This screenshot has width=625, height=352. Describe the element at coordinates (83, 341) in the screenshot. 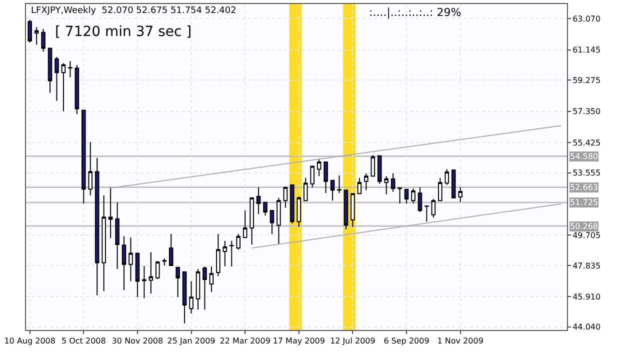

I see `x-tick-label: 5 Oct 2008` at that location.